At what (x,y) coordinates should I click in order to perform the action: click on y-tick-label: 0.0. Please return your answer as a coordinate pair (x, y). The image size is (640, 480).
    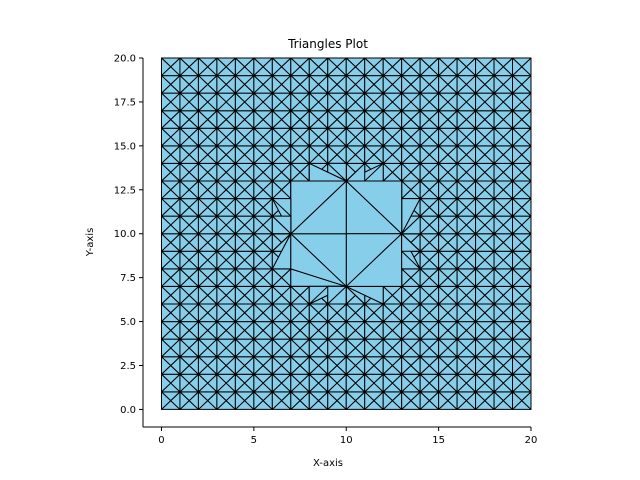
    Looking at the image, I should click on (128, 410).